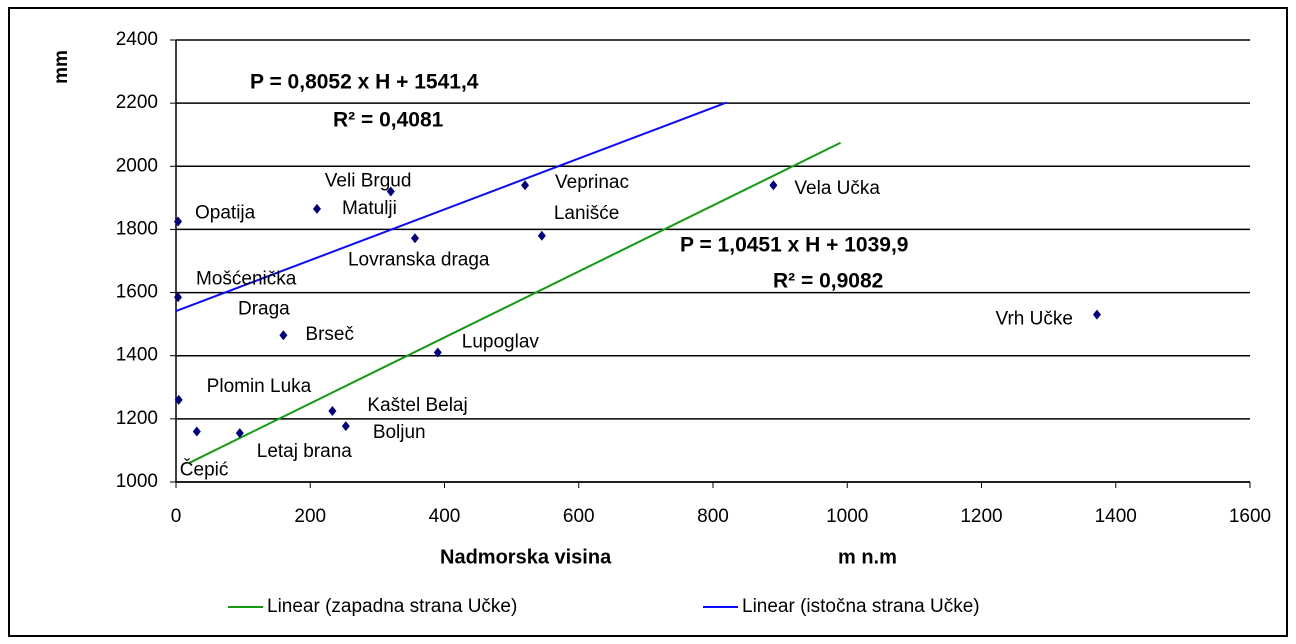 The width and height of the screenshot is (1296, 644). What do you see at coordinates (526, 557) in the screenshot?
I see `x-axis-label: Nadmorska visina` at bounding box center [526, 557].